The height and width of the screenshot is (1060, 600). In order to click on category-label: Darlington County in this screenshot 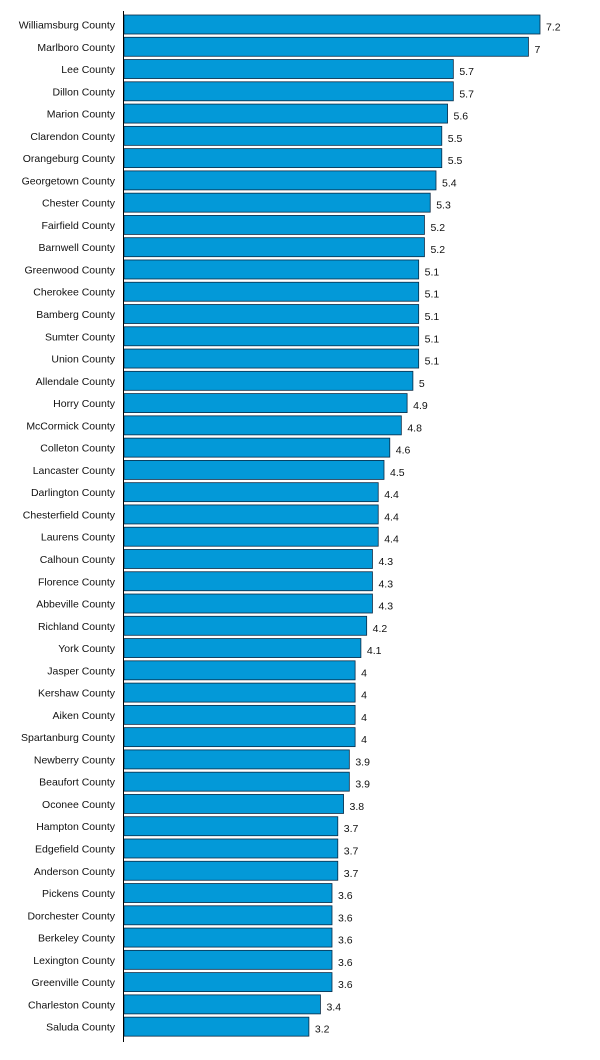, I will do `click(73, 493)`.